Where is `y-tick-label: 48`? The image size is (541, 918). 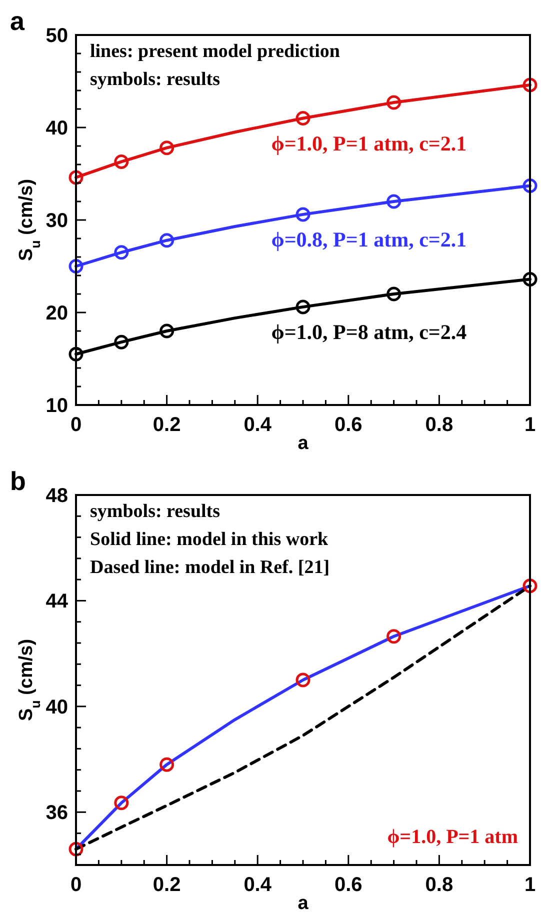
y-tick-label: 48 is located at coordinates (57, 496).